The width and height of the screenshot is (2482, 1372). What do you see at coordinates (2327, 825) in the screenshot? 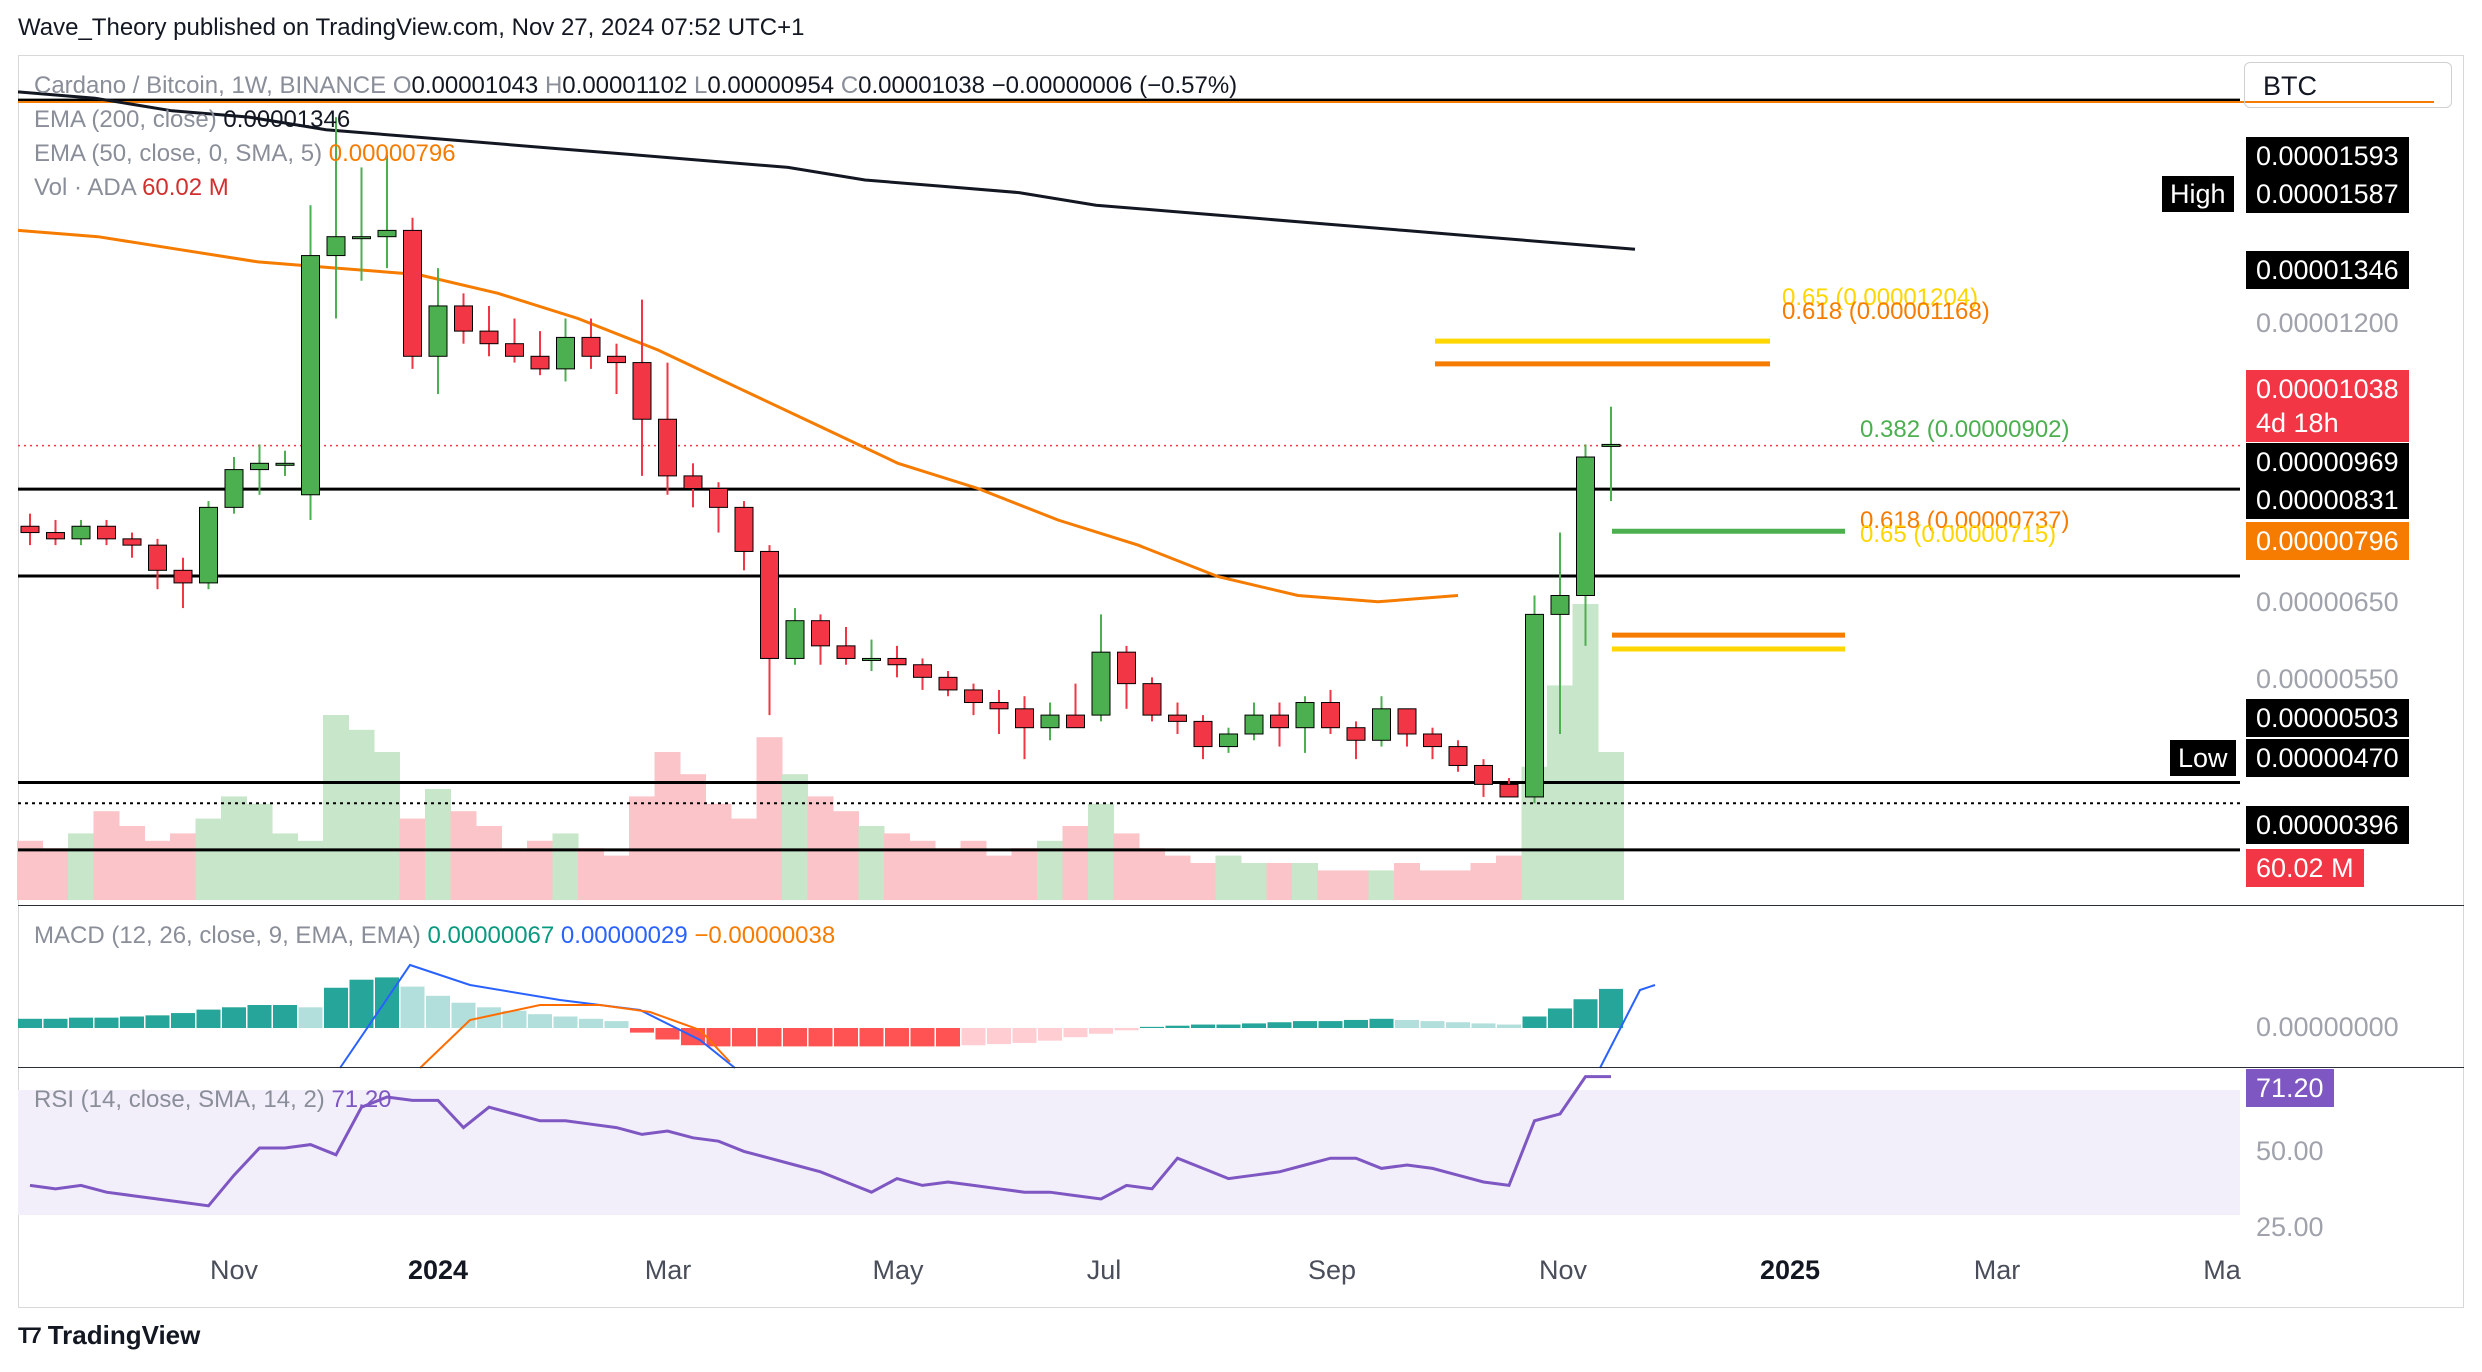
I see `price-label: 0.00000396` at bounding box center [2327, 825].